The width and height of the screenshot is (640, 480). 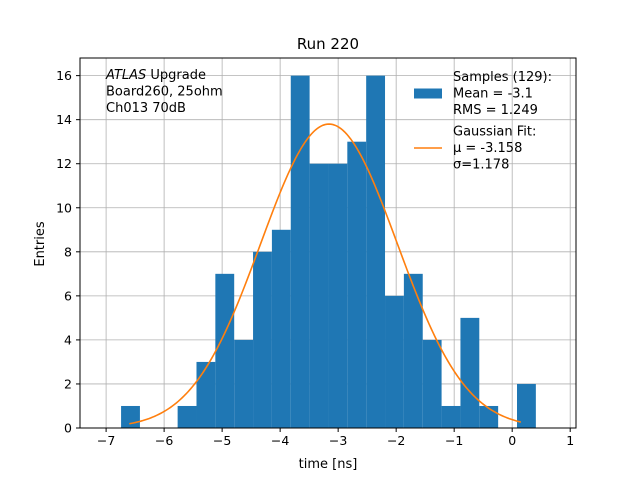 I want to click on y-tick-label: 8, so click(x=68, y=251).